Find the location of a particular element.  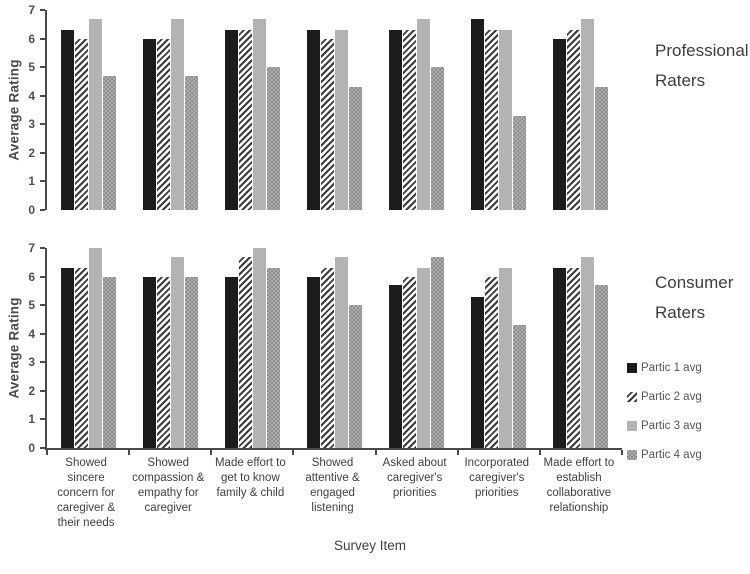

y-tick-label: 4 is located at coordinates (31, 95).